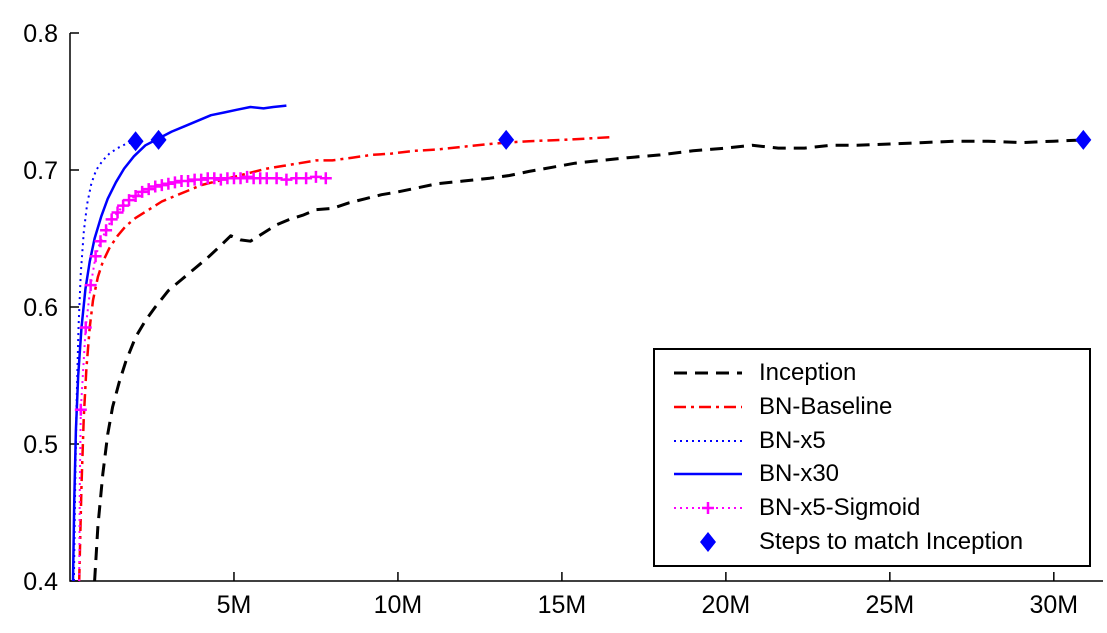 The image size is (1107, 633). I want to click on x-tick-label: 15M, so click(562, 605).